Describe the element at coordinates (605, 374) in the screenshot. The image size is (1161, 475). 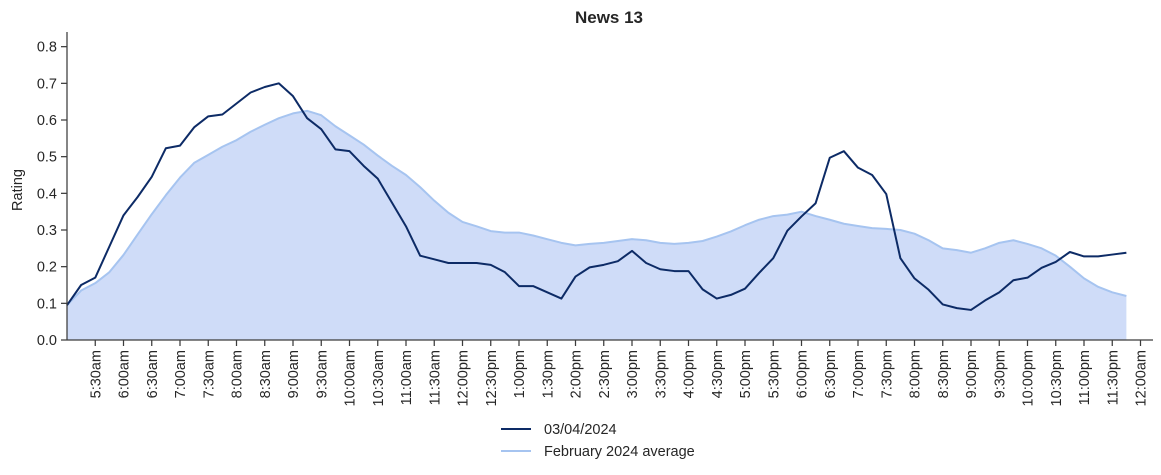
I see `x-tick-label: 2:30pm` at that location.